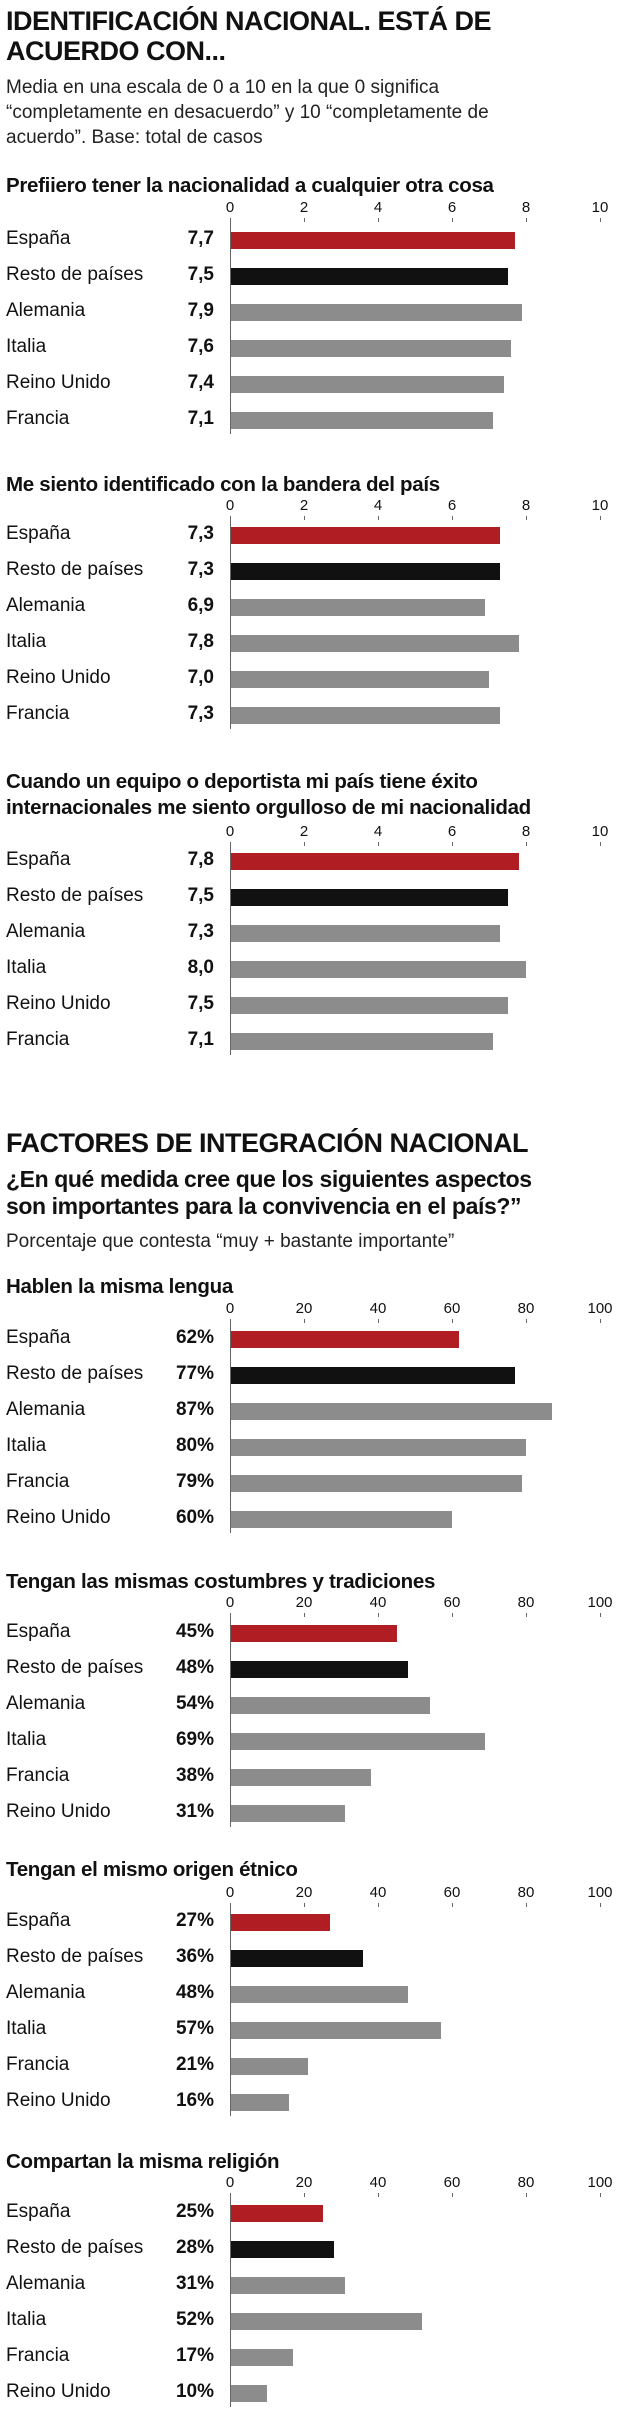 The height and width of the screenshot is (2432, 623). I want to click on value-label: 7,3, so click(200, 533).